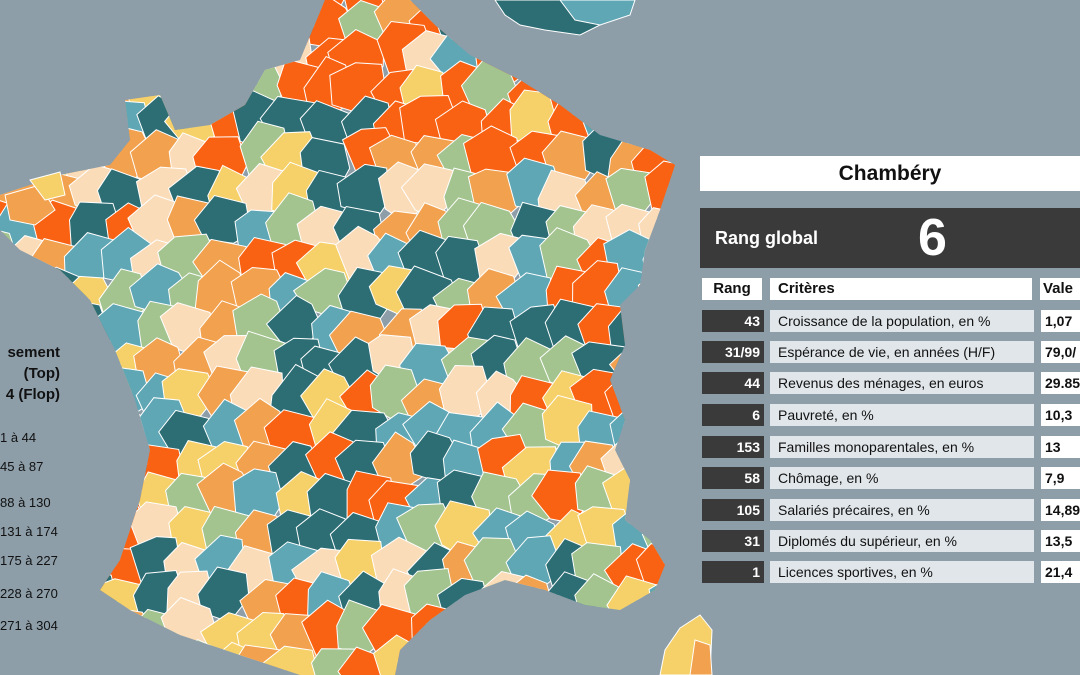 This screenshot has width=1080, height=675. What do you see at coordinates (1060, 572) in the screenshot?
I see `row-value: 21,4` at bounding box center [1060, 572].